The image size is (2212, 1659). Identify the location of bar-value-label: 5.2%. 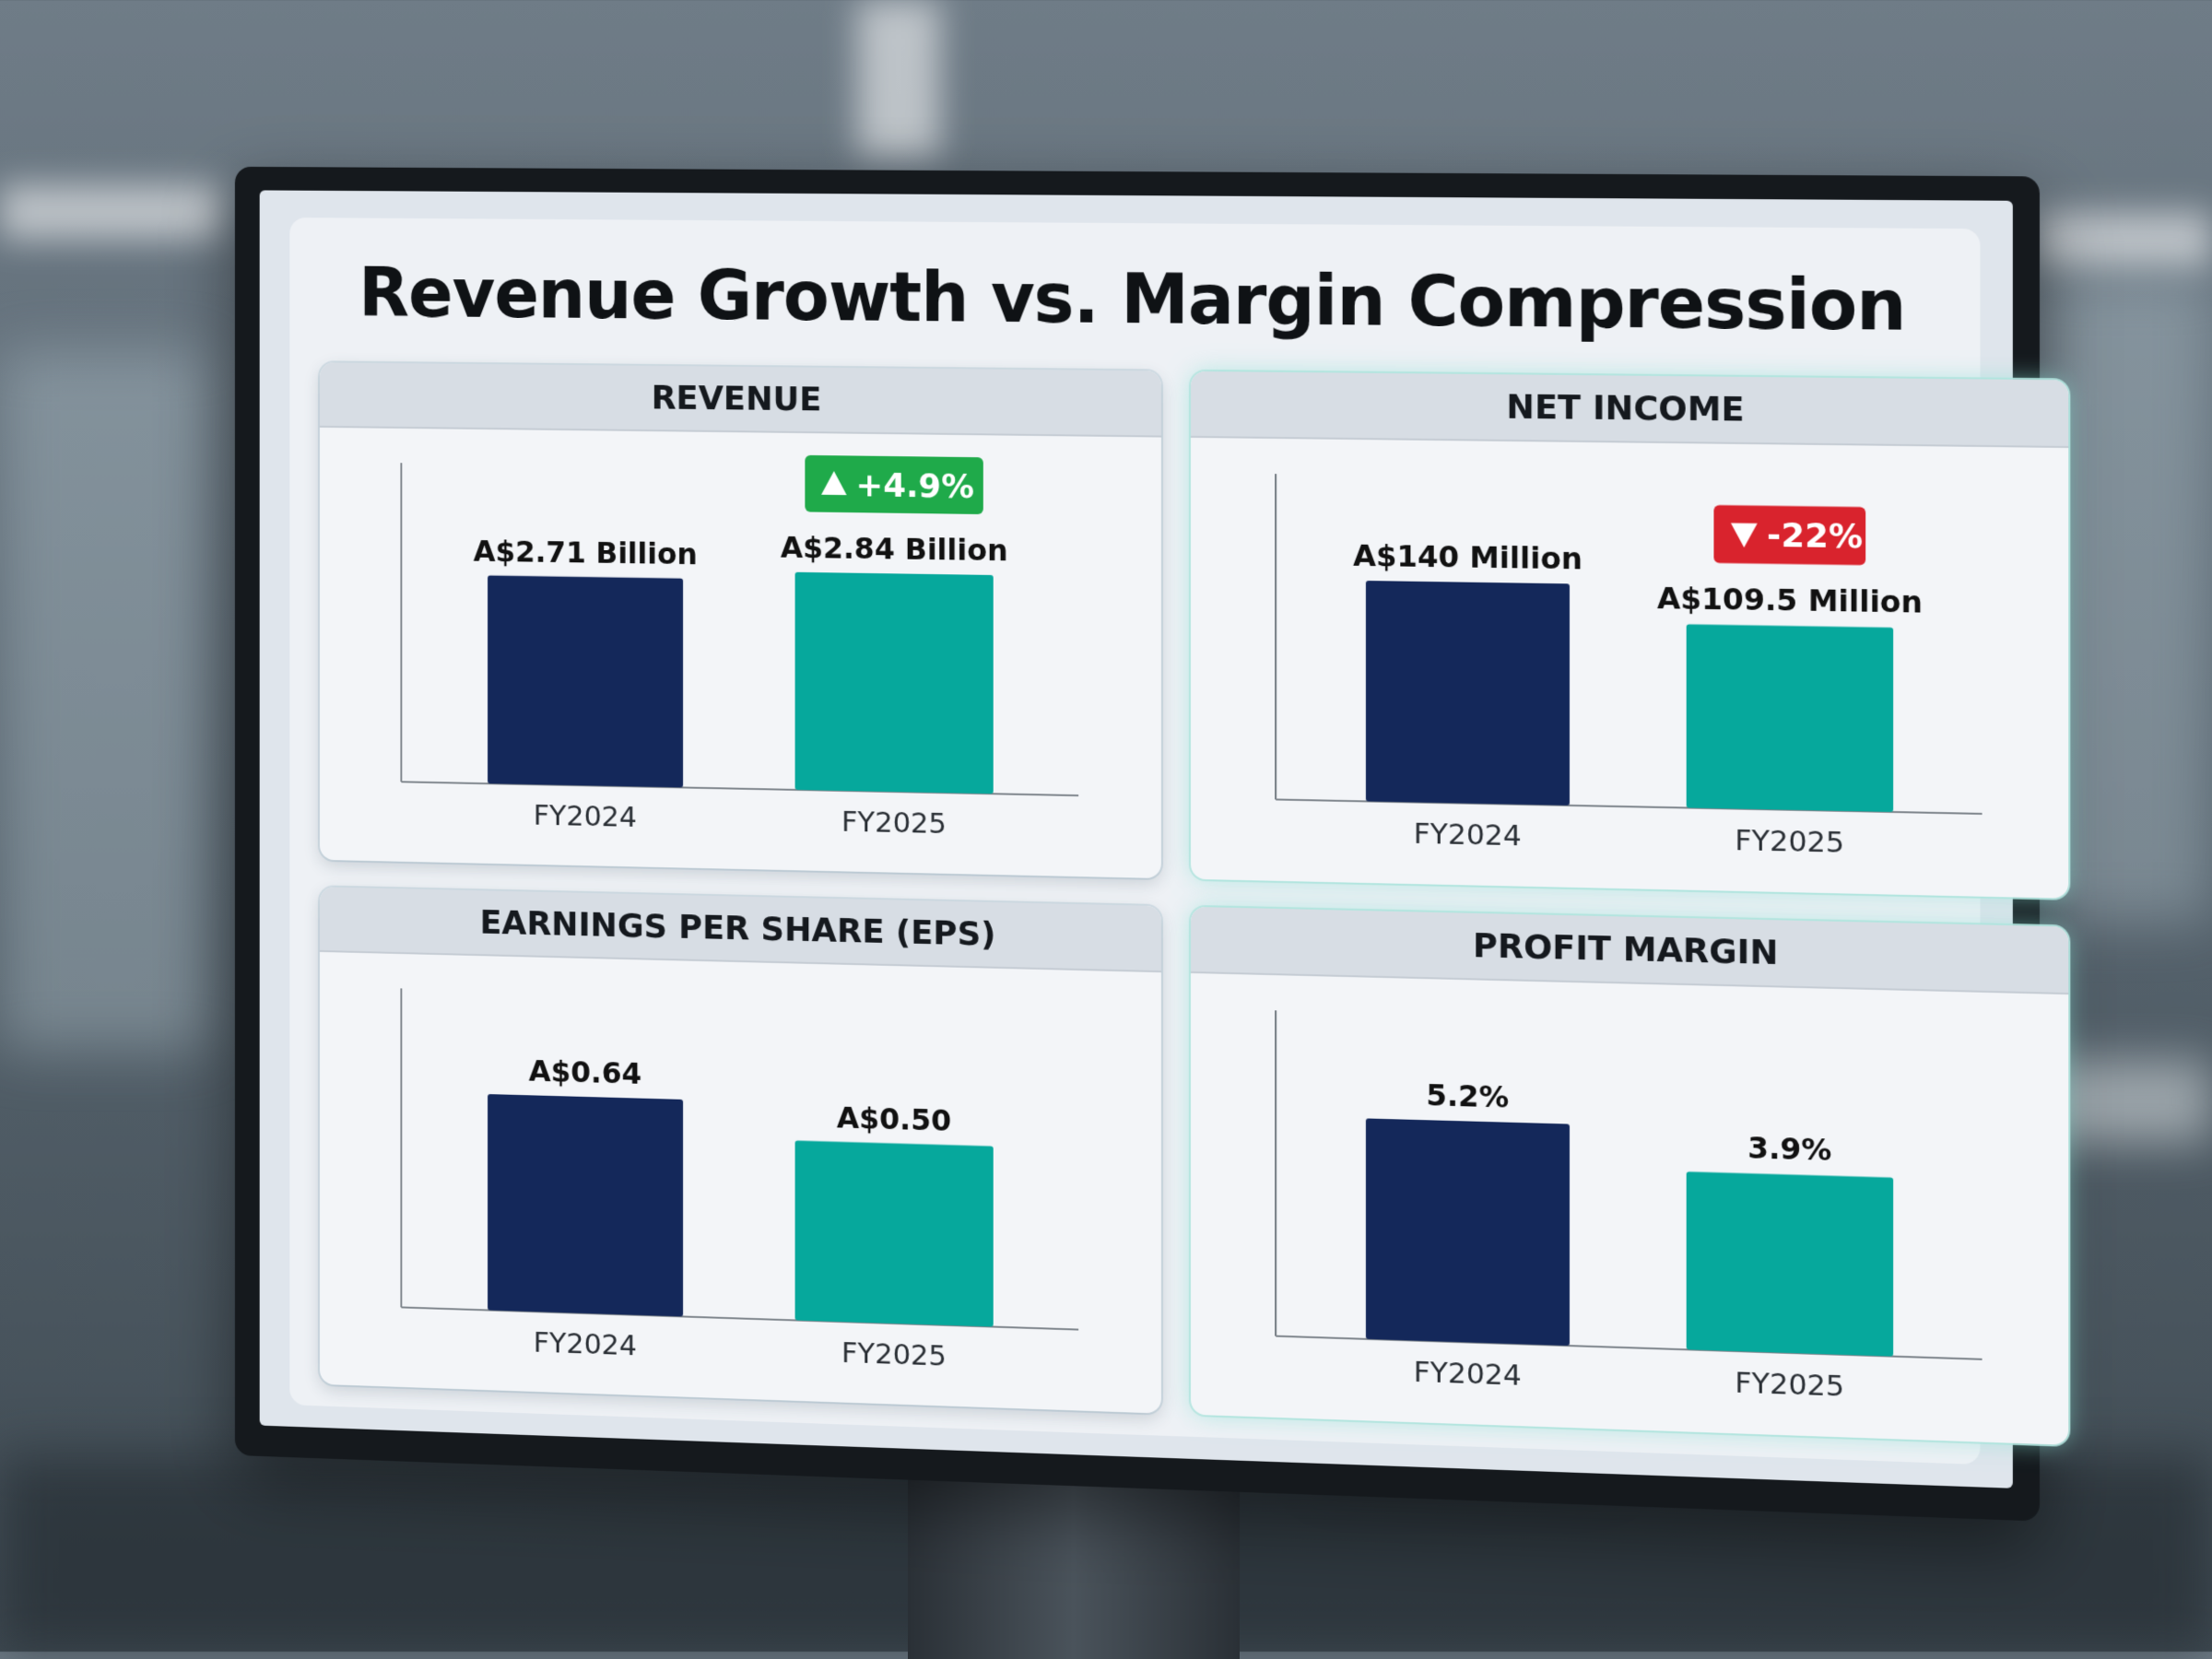
(1467, 1097).